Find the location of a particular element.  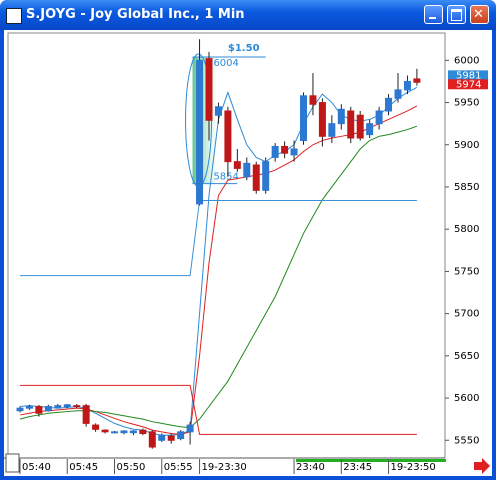

y-tick-label: 5650 is located at coordinates (466, 356).